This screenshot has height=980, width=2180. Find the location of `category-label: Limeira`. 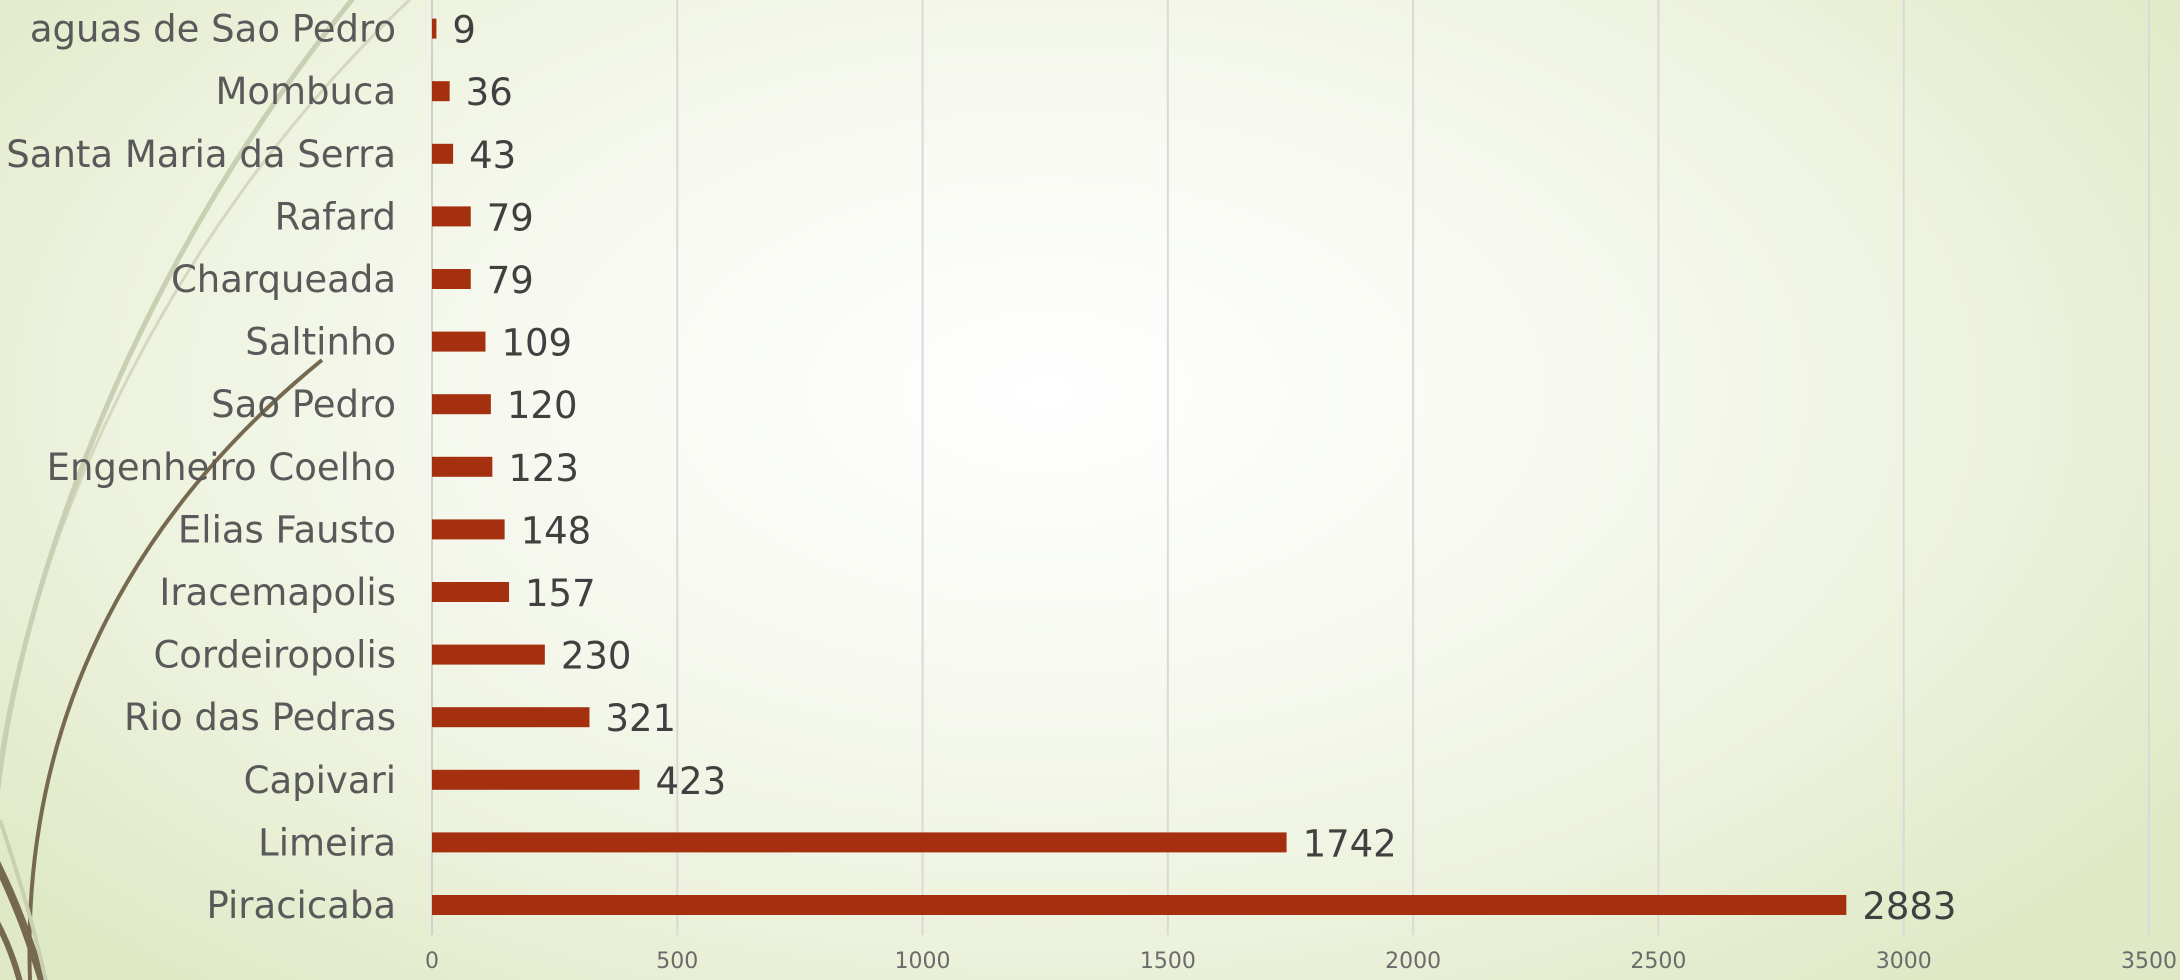

category-label: Limeira is located at coordinates (327, 842).